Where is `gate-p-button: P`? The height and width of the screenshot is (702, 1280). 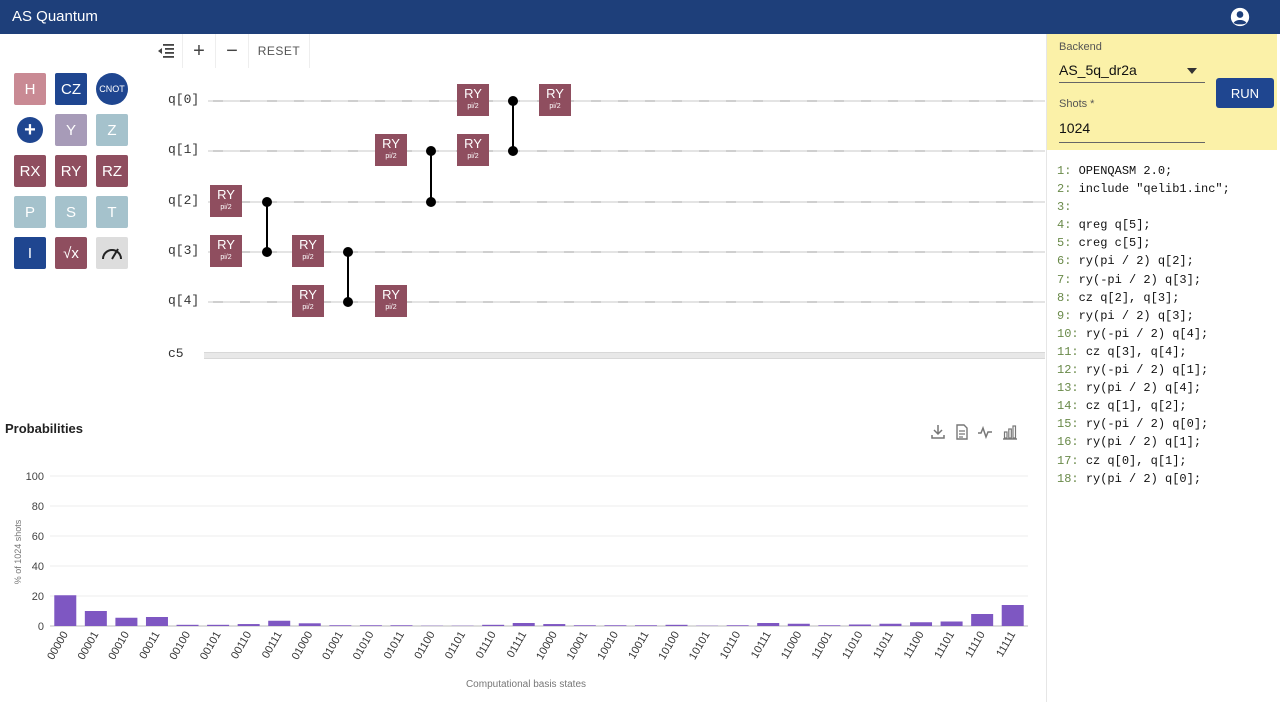
gate-p-button: P is located at coordinates (30, 212).